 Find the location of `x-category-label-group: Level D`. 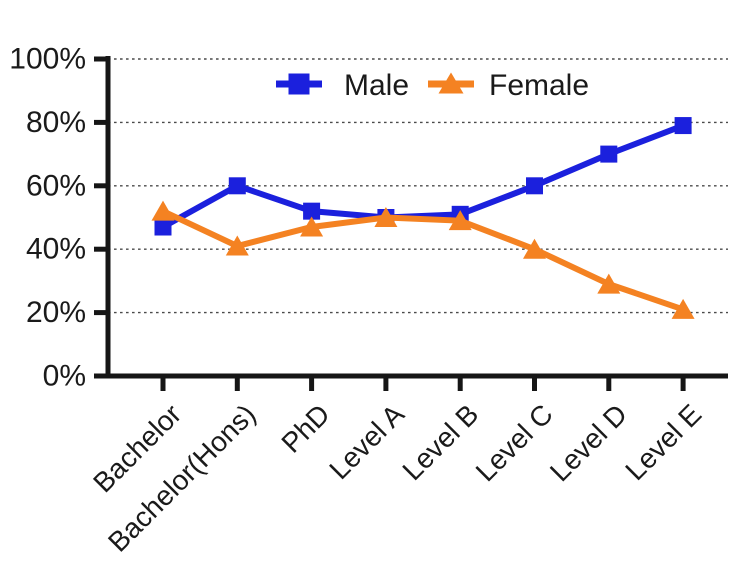

x-category-label-group: Level D is located at coordinates (588, 442).